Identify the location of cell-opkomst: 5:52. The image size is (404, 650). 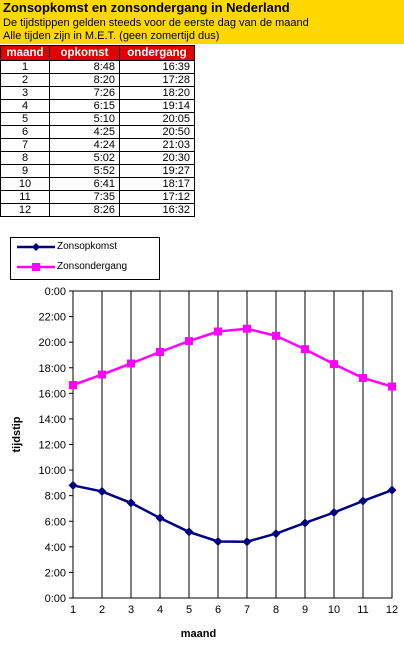
(84, 171).